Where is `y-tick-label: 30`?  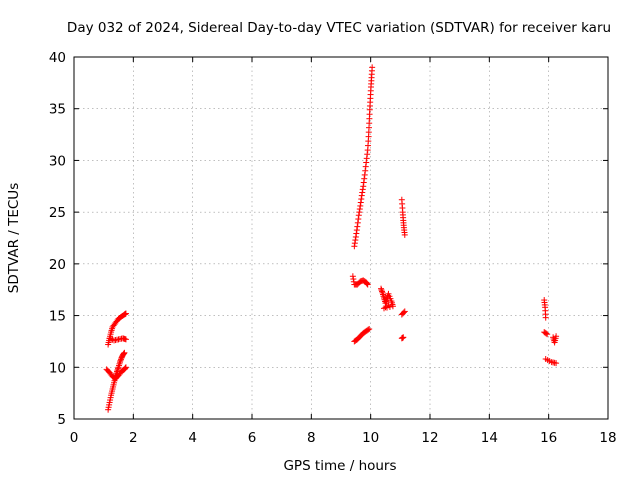 y-tick-label: 30 is located at coordinates (57, 161).